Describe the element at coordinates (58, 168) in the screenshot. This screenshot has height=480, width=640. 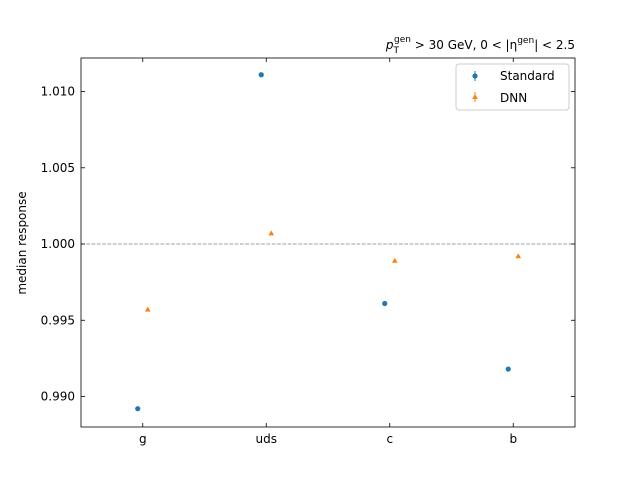
I see `y-tick-label: 1.005` at that location.